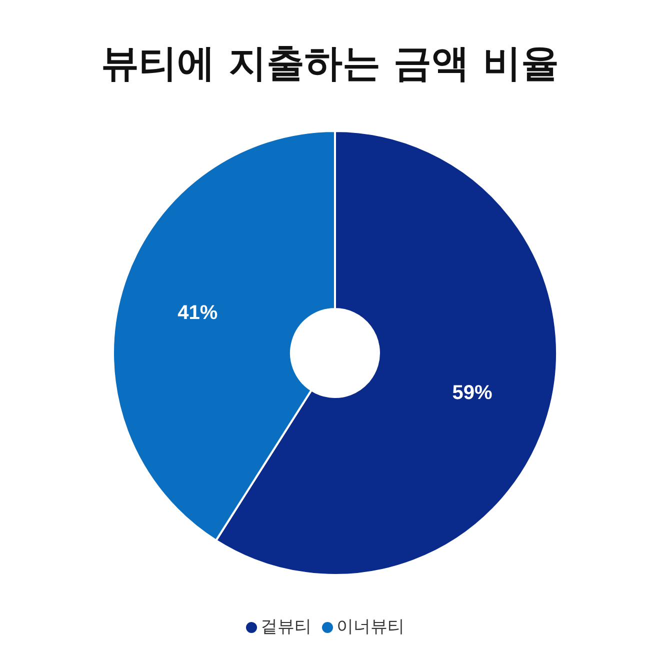 This screenshot has width=660, height=660. Describe the element at coordinates (330, 63) in the screenshot. I see `chart-title: 뷰티에 지출하는 금액 비율` at that location.